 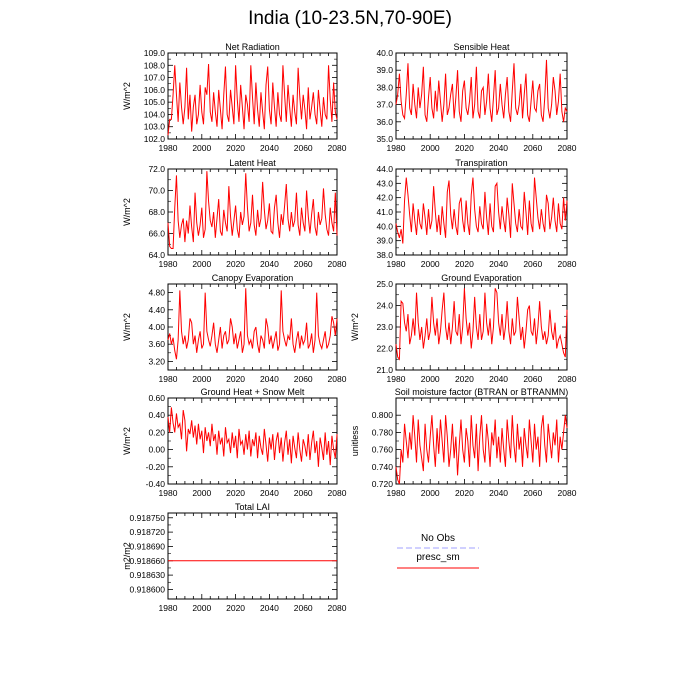 What do you see at coordinates (156, 310) in the screenshot?
I see `y-tick-label: 4.40` at bounding box center [156, 310].